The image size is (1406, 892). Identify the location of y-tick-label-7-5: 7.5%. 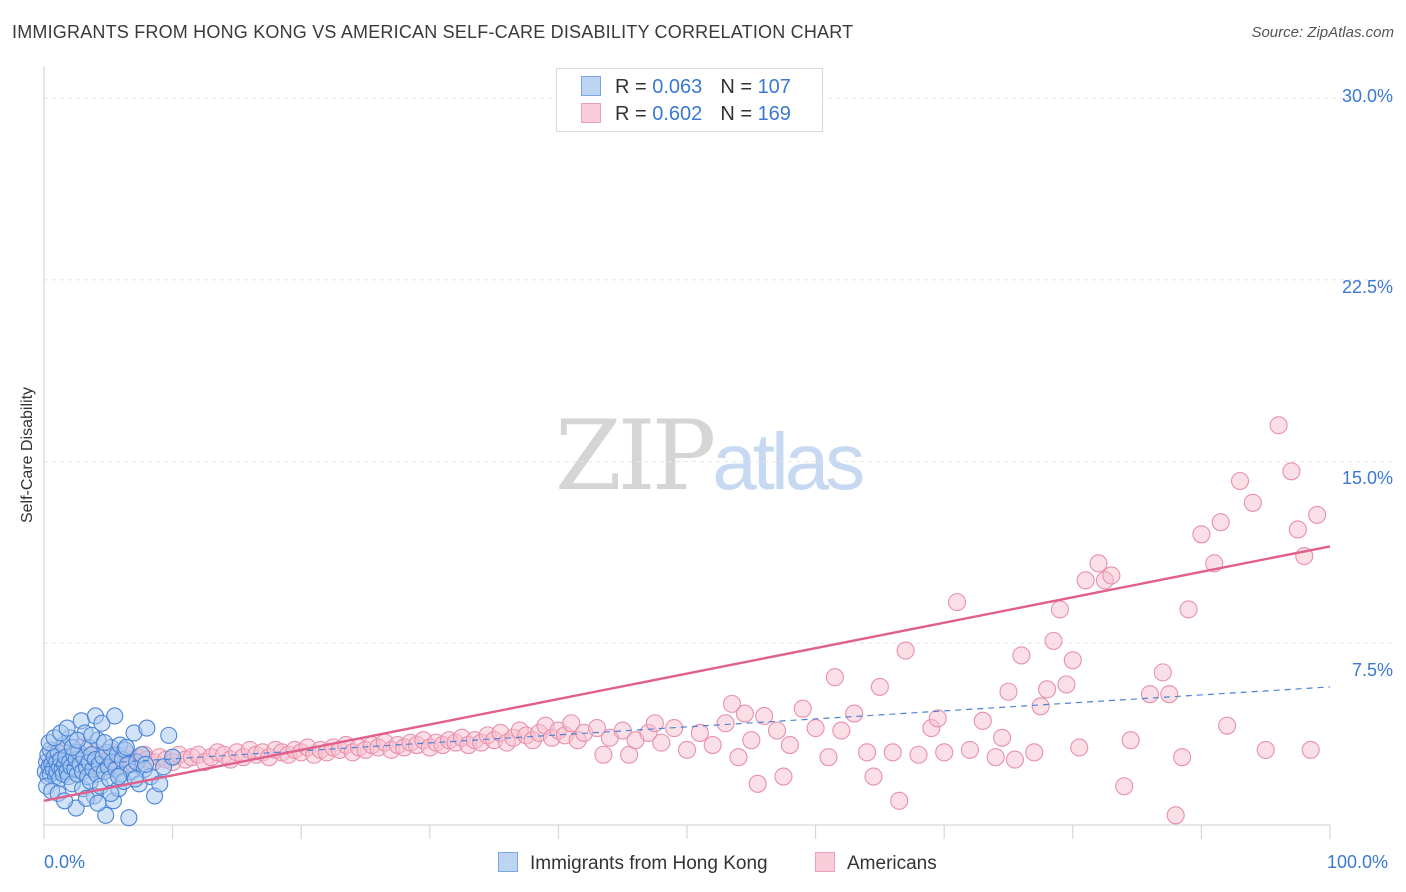
(1372, 670).